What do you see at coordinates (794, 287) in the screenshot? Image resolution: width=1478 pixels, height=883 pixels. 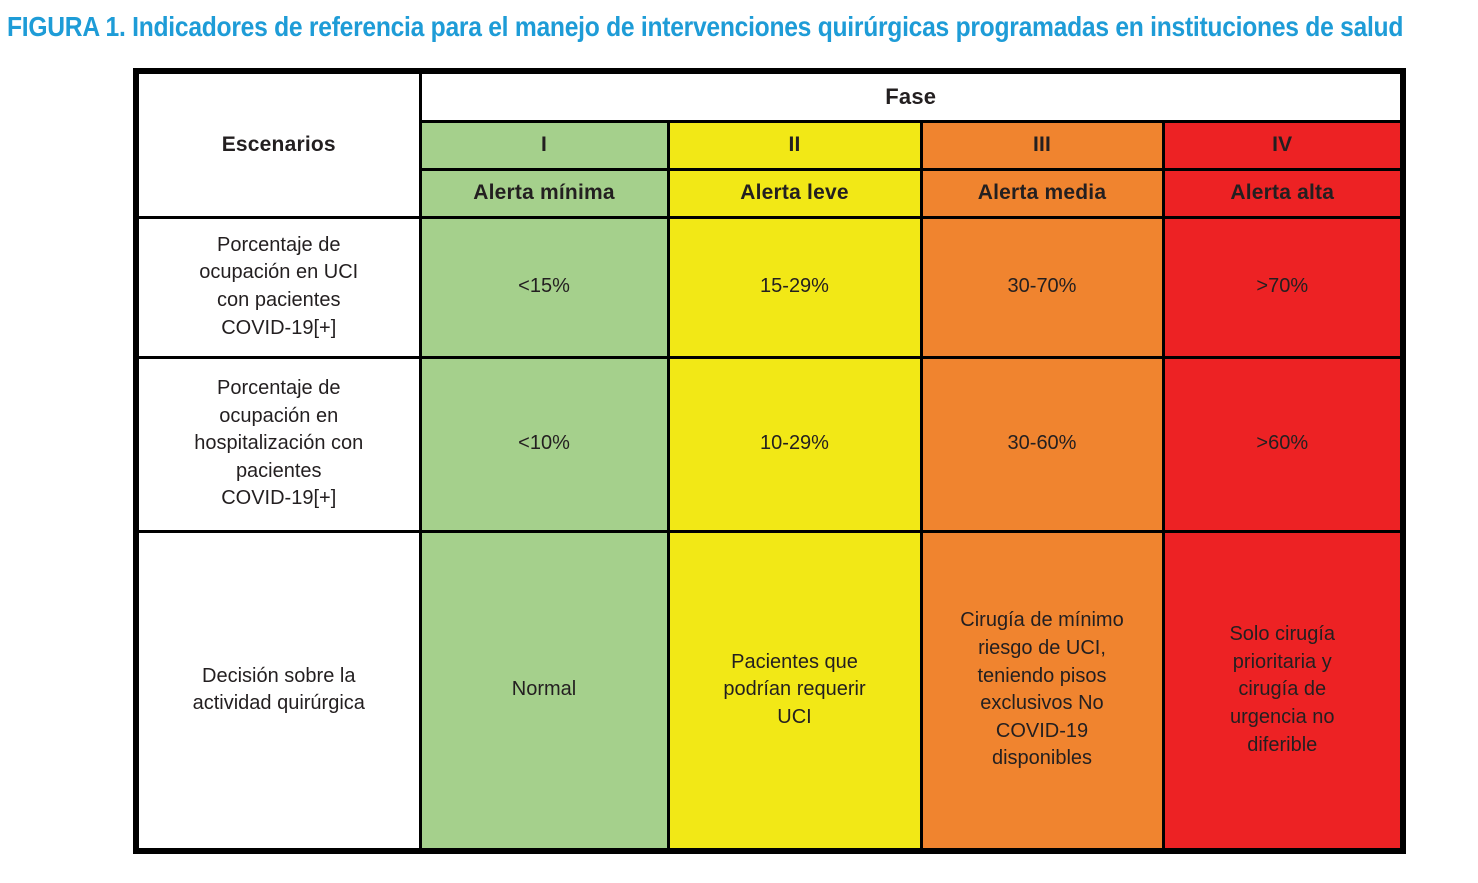 I see `cell-uci-phase-2: 15-29%` at bounding box center [794, 287].